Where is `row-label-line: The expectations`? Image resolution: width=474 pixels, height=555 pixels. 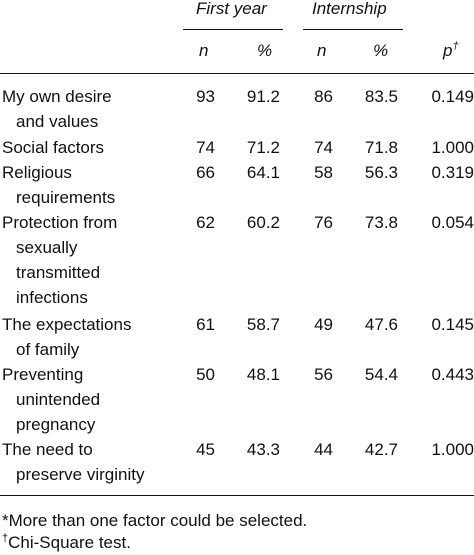
row-label-line: The expectations is located at coordinates (67, 324).